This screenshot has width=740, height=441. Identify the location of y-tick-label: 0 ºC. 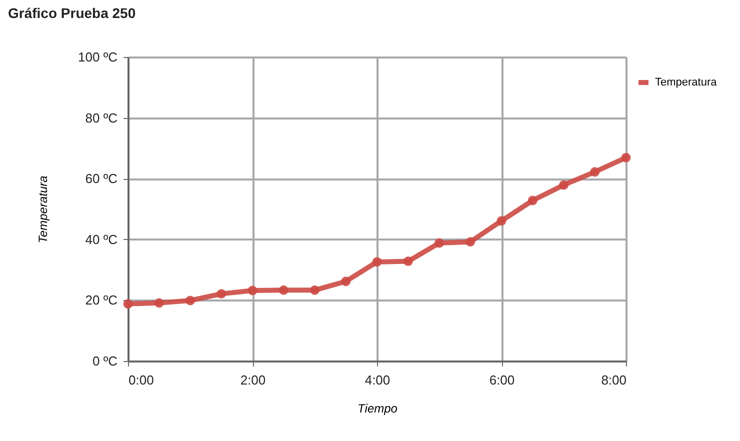
(105, 361).